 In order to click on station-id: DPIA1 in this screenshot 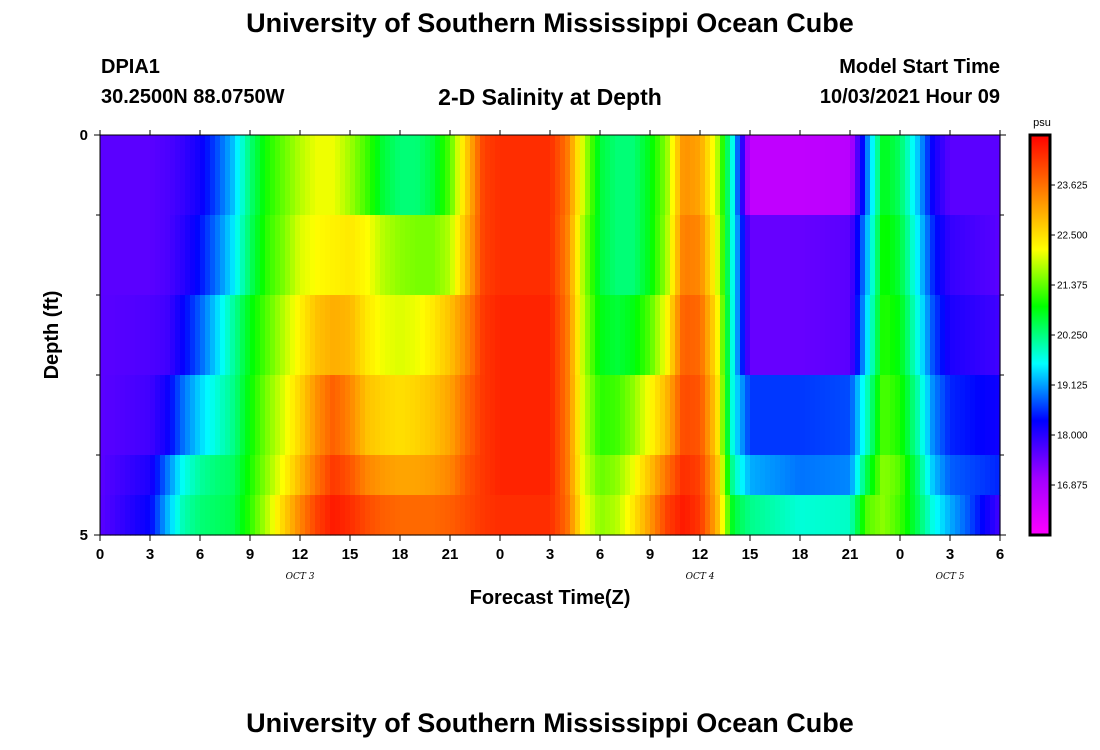, I will do `click(130, 67)`.